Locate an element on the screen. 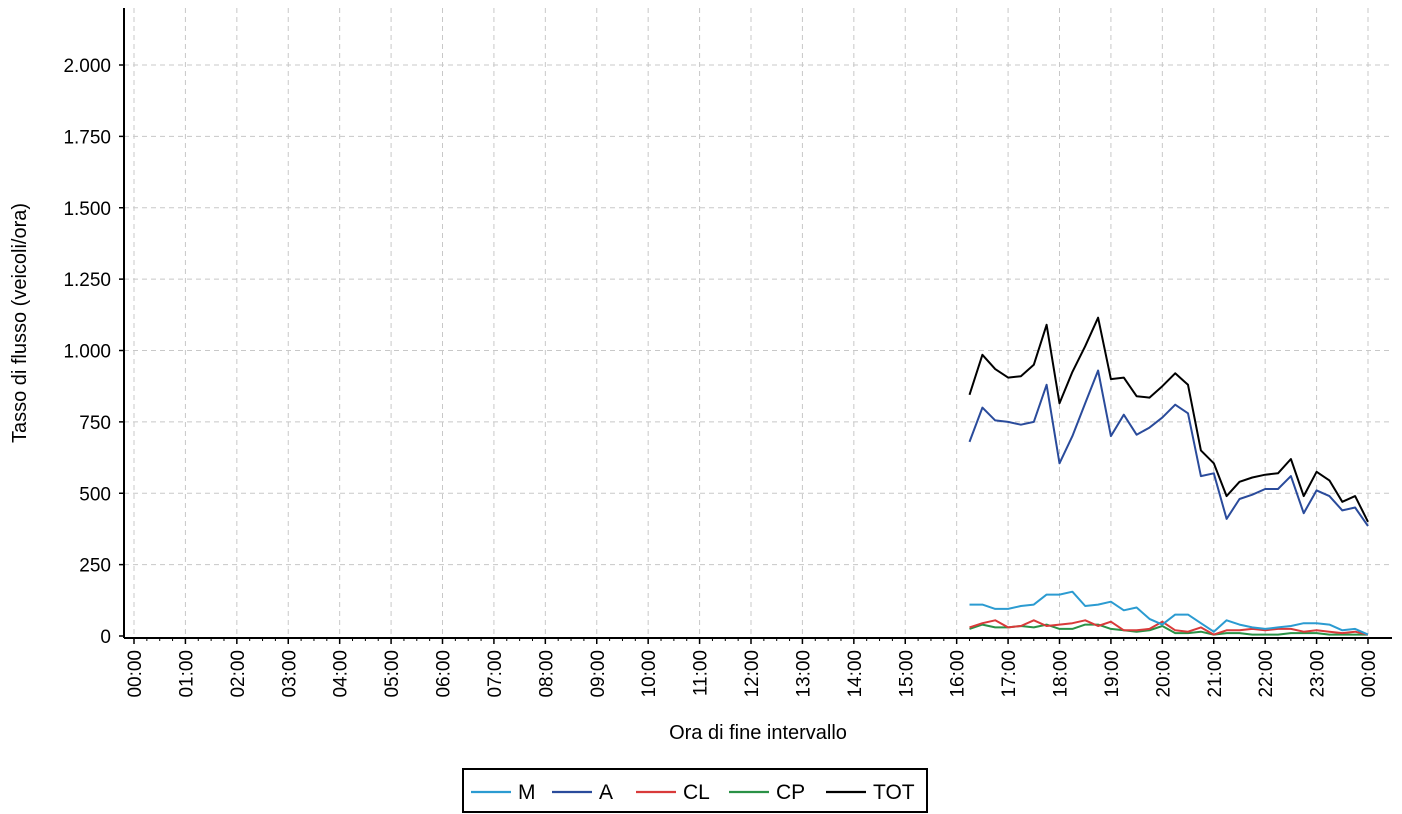 The height and width of the screenshot is (814, 1402). y-tick-label: 250 is located at coordinates (95, 566).